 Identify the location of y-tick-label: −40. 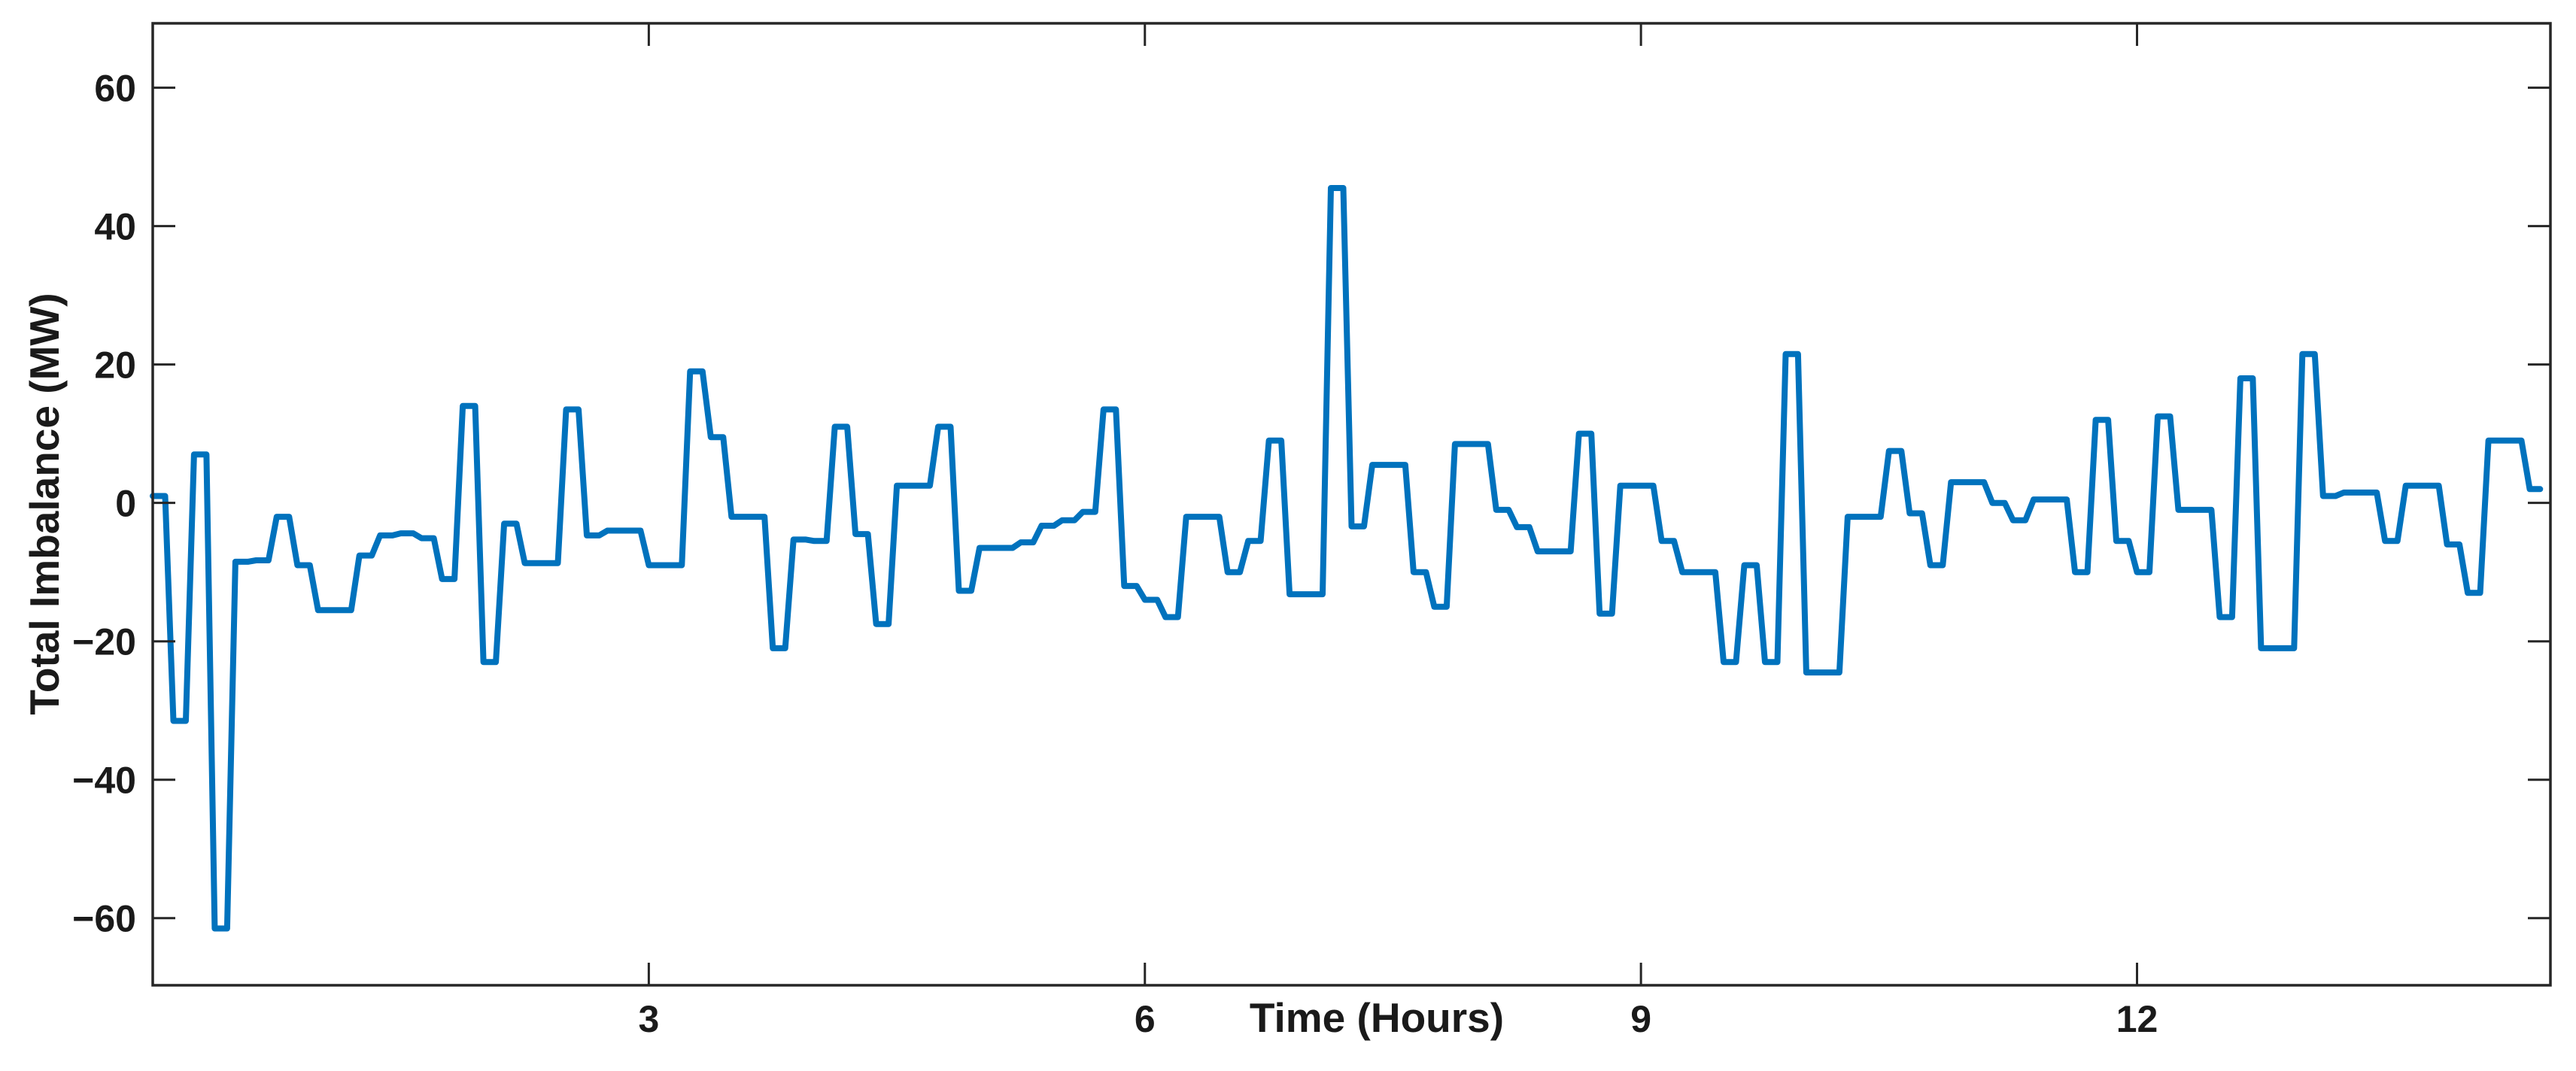
(104, 781).